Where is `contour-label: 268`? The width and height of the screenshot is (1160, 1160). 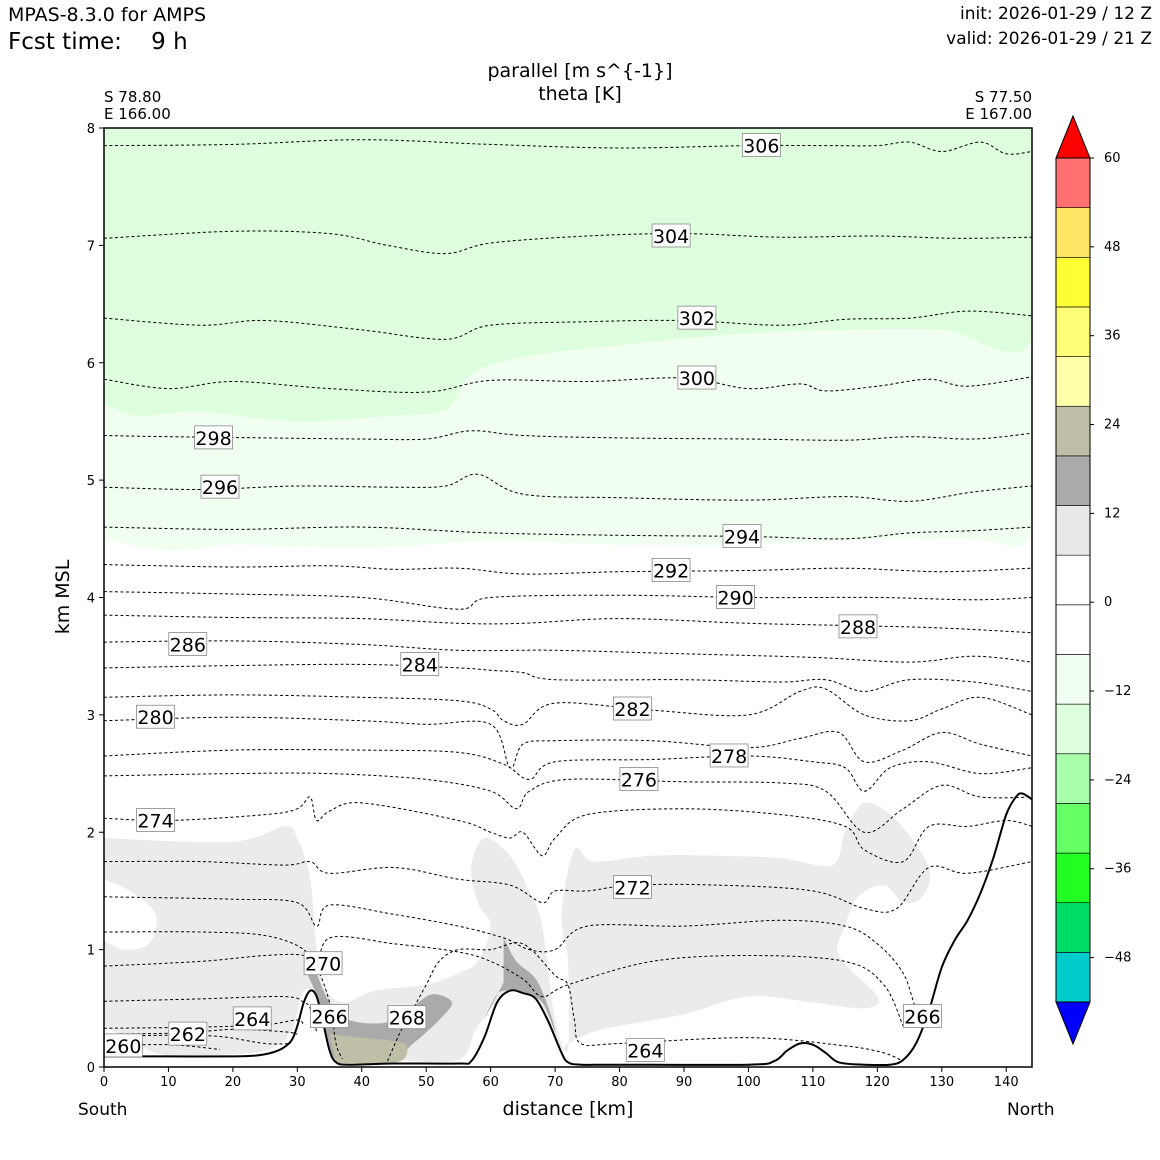 contour-label: 268 is located at coordinates (407, 1017).